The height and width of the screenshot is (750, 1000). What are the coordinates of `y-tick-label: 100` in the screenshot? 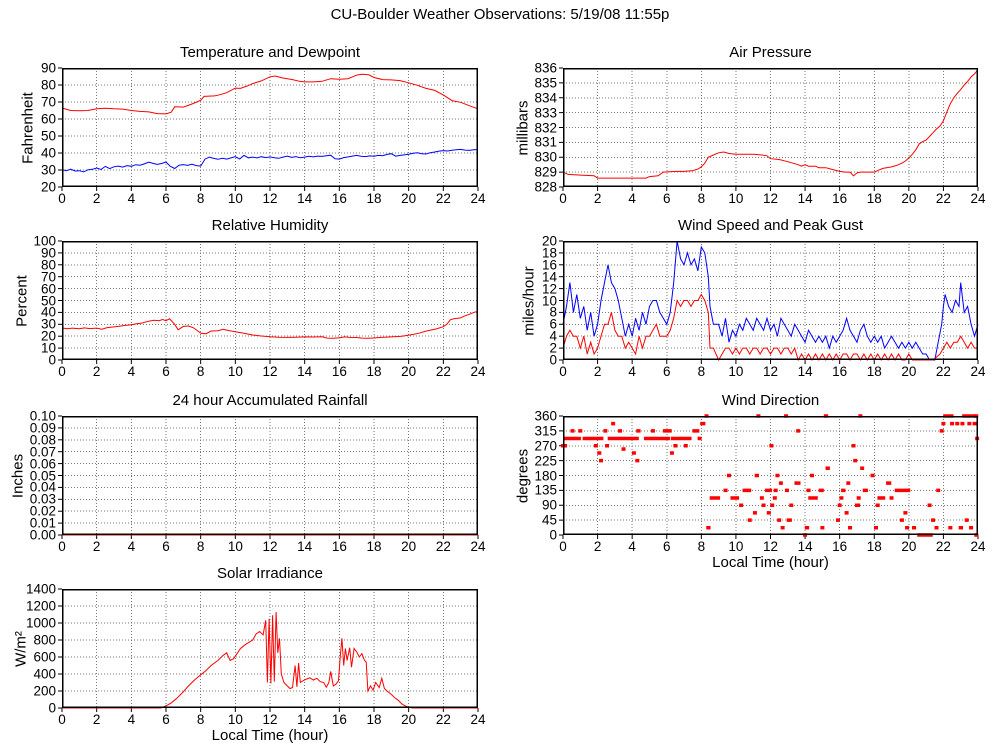 It's located at (44, 241).